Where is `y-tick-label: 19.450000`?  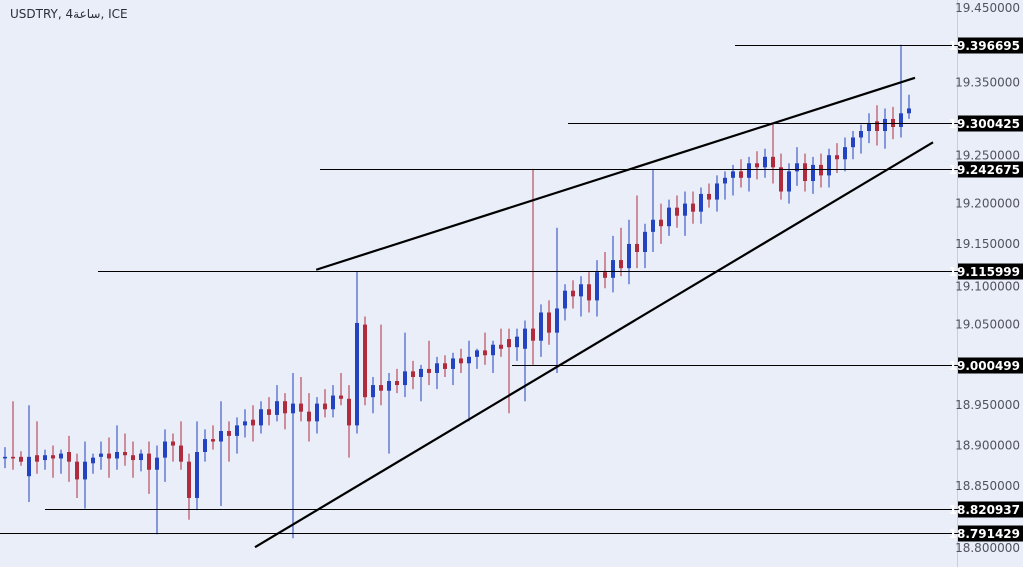
y-tick-label: 19.450000 is located at coordinates (987, 8).